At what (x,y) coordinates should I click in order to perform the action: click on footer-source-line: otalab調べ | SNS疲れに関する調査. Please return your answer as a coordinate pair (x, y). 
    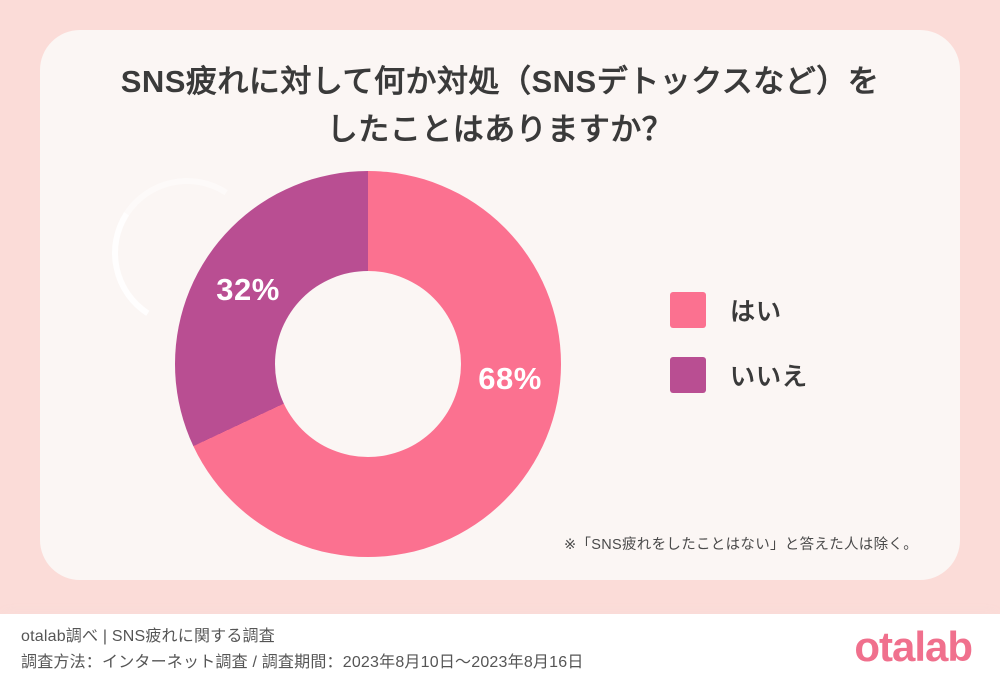
    Looking at the image, I should click on (148, 636).